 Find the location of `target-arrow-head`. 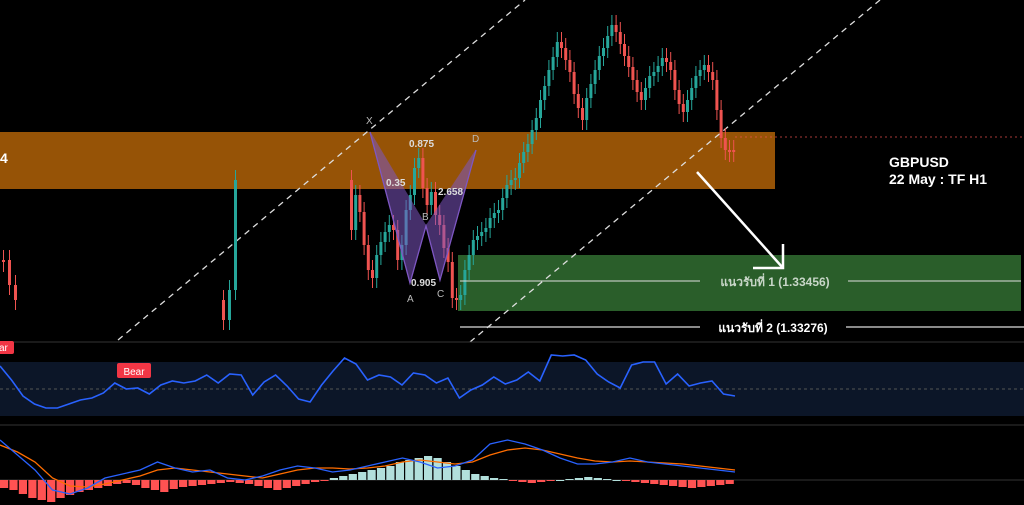

target-arrow-head is located at coordinates (769, 257).